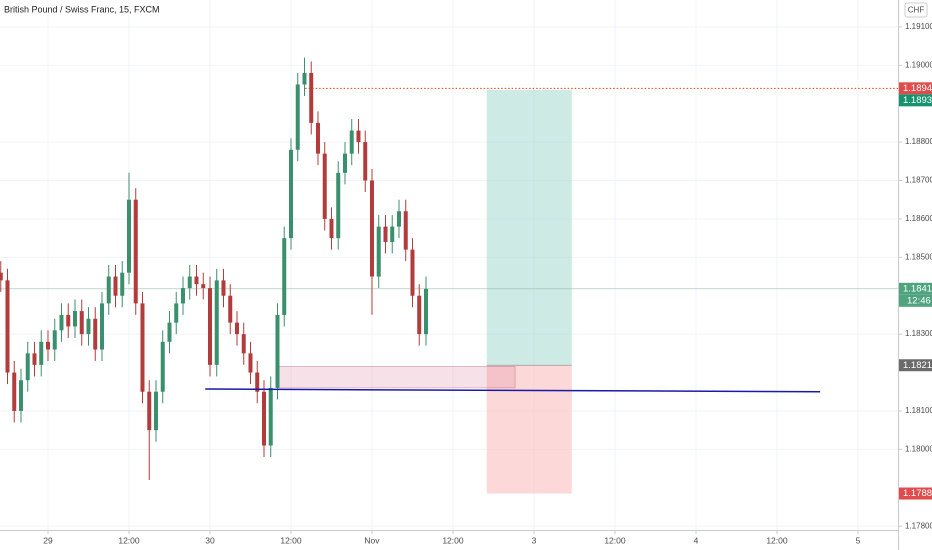  I want to click on currency: CHF, so click(916, 10).